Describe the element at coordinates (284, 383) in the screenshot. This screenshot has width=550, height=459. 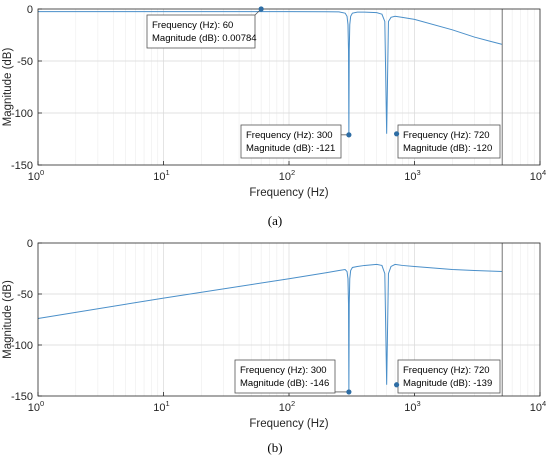
I see `data-tip-text: Magnitude (dB): -146` at that location.